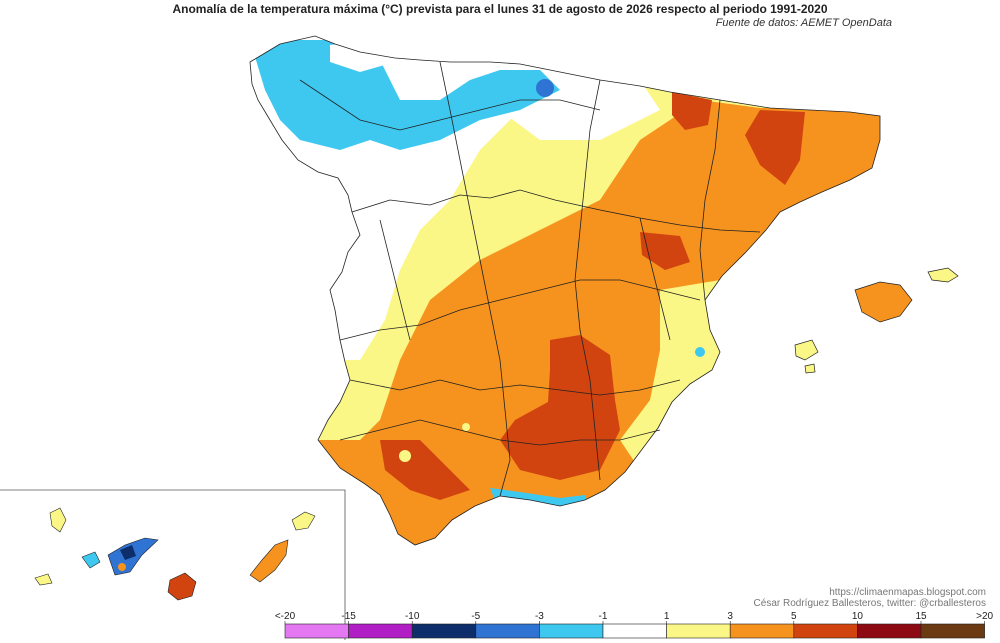 The image size is (1000, 643). What do you see at coordinates (475, 616) in the screenshot?
I see `legend-tick-label: -5` at bounding box center [475, 616].